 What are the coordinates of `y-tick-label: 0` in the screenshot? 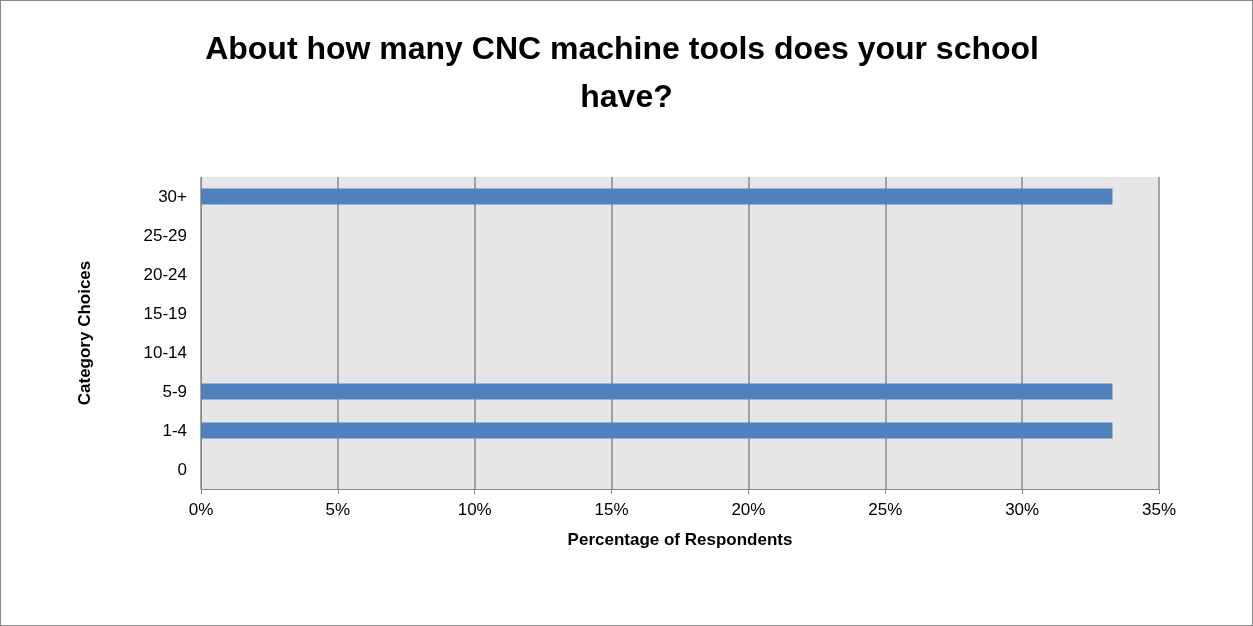 It's located at (182, 469).